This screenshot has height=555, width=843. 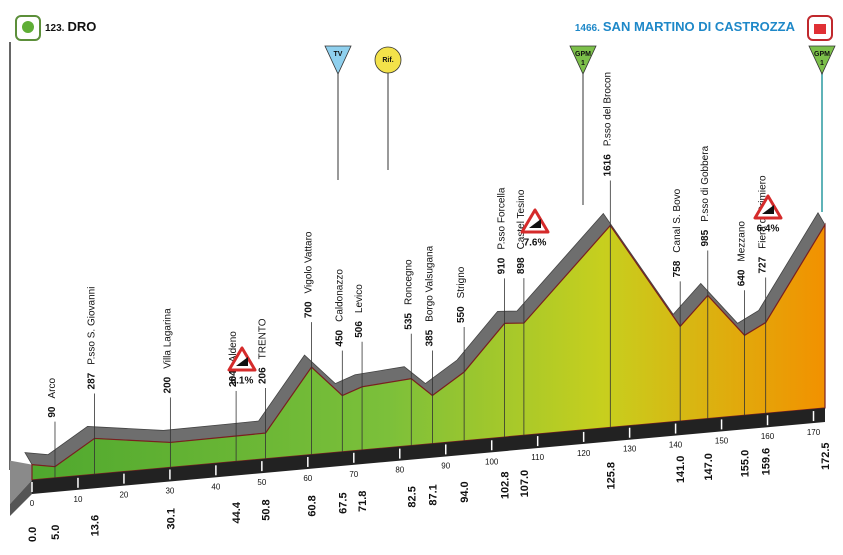 What do you see at coordinates (233, 347) in the screenshot?
I see `location-name: Aldeno` at bounding box center [233, 347].